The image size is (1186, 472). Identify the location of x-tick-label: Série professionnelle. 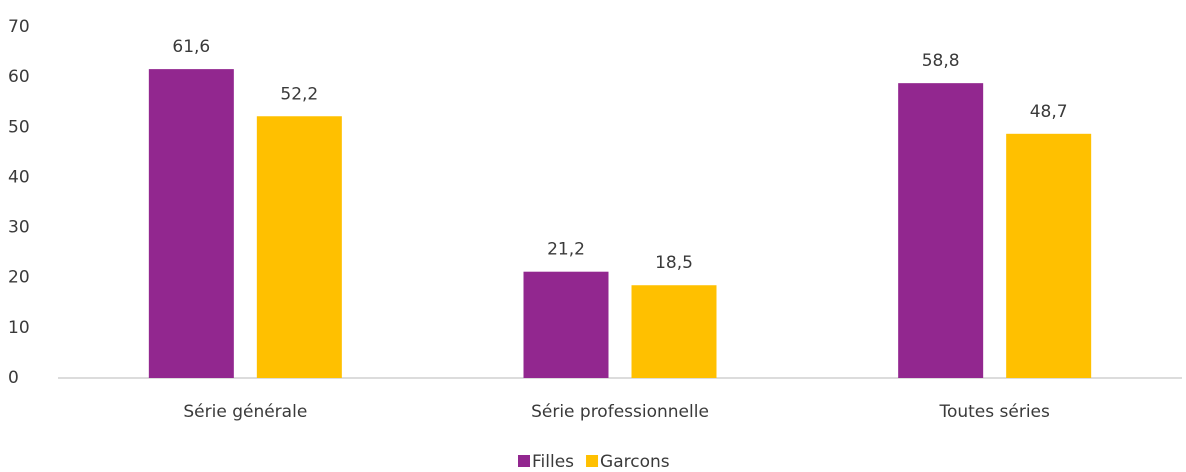
(620, 412).